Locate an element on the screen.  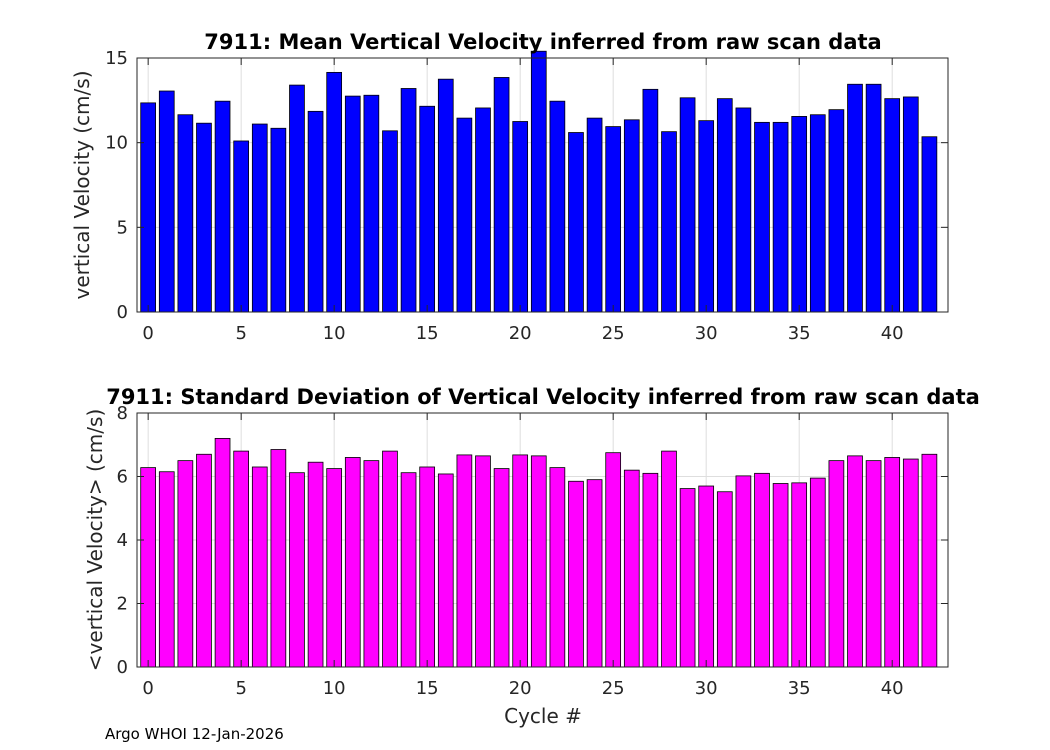
cycle-xlabel: Cycle # is located at coordinates (543, 716).